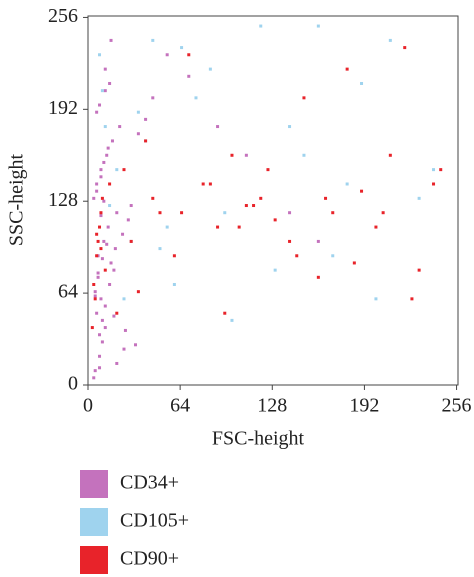 This screenshot has height=577, width=474. Describe the element at coordinates (73, 384) in the screenshot. I see `y-tick-label: 0` at that location.